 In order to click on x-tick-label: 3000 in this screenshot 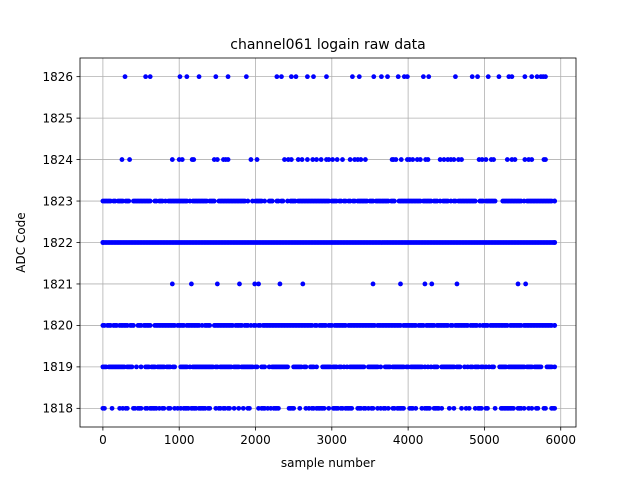, I will do `click(332, 440)`.